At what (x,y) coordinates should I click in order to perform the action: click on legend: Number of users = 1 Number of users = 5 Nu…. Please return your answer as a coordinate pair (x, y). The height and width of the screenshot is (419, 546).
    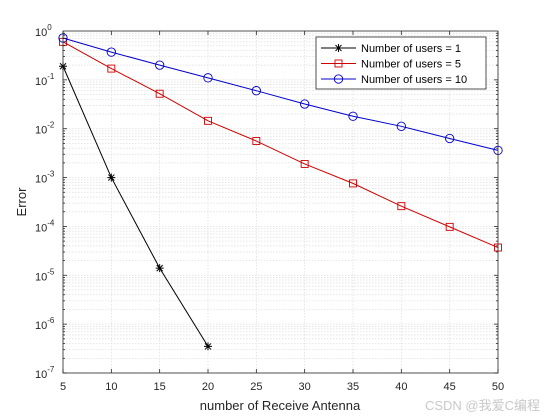
    Looking at the image, I should click on (401, 63).